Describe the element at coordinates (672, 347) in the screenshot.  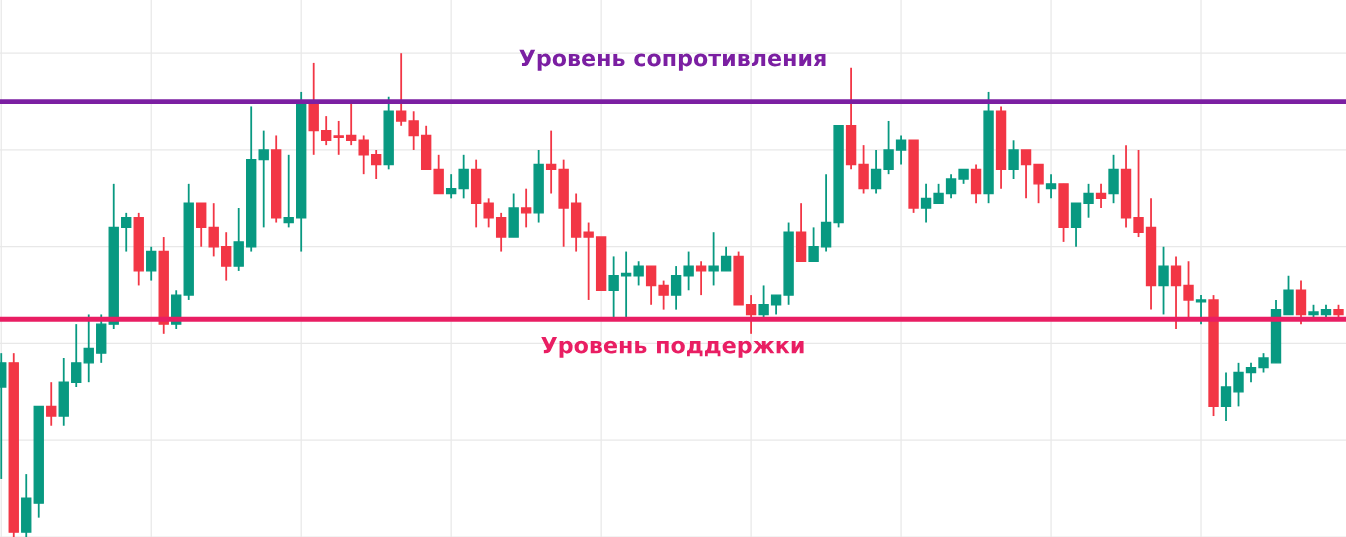
I see `ref-line-label: Уровень поддержки` at that location.